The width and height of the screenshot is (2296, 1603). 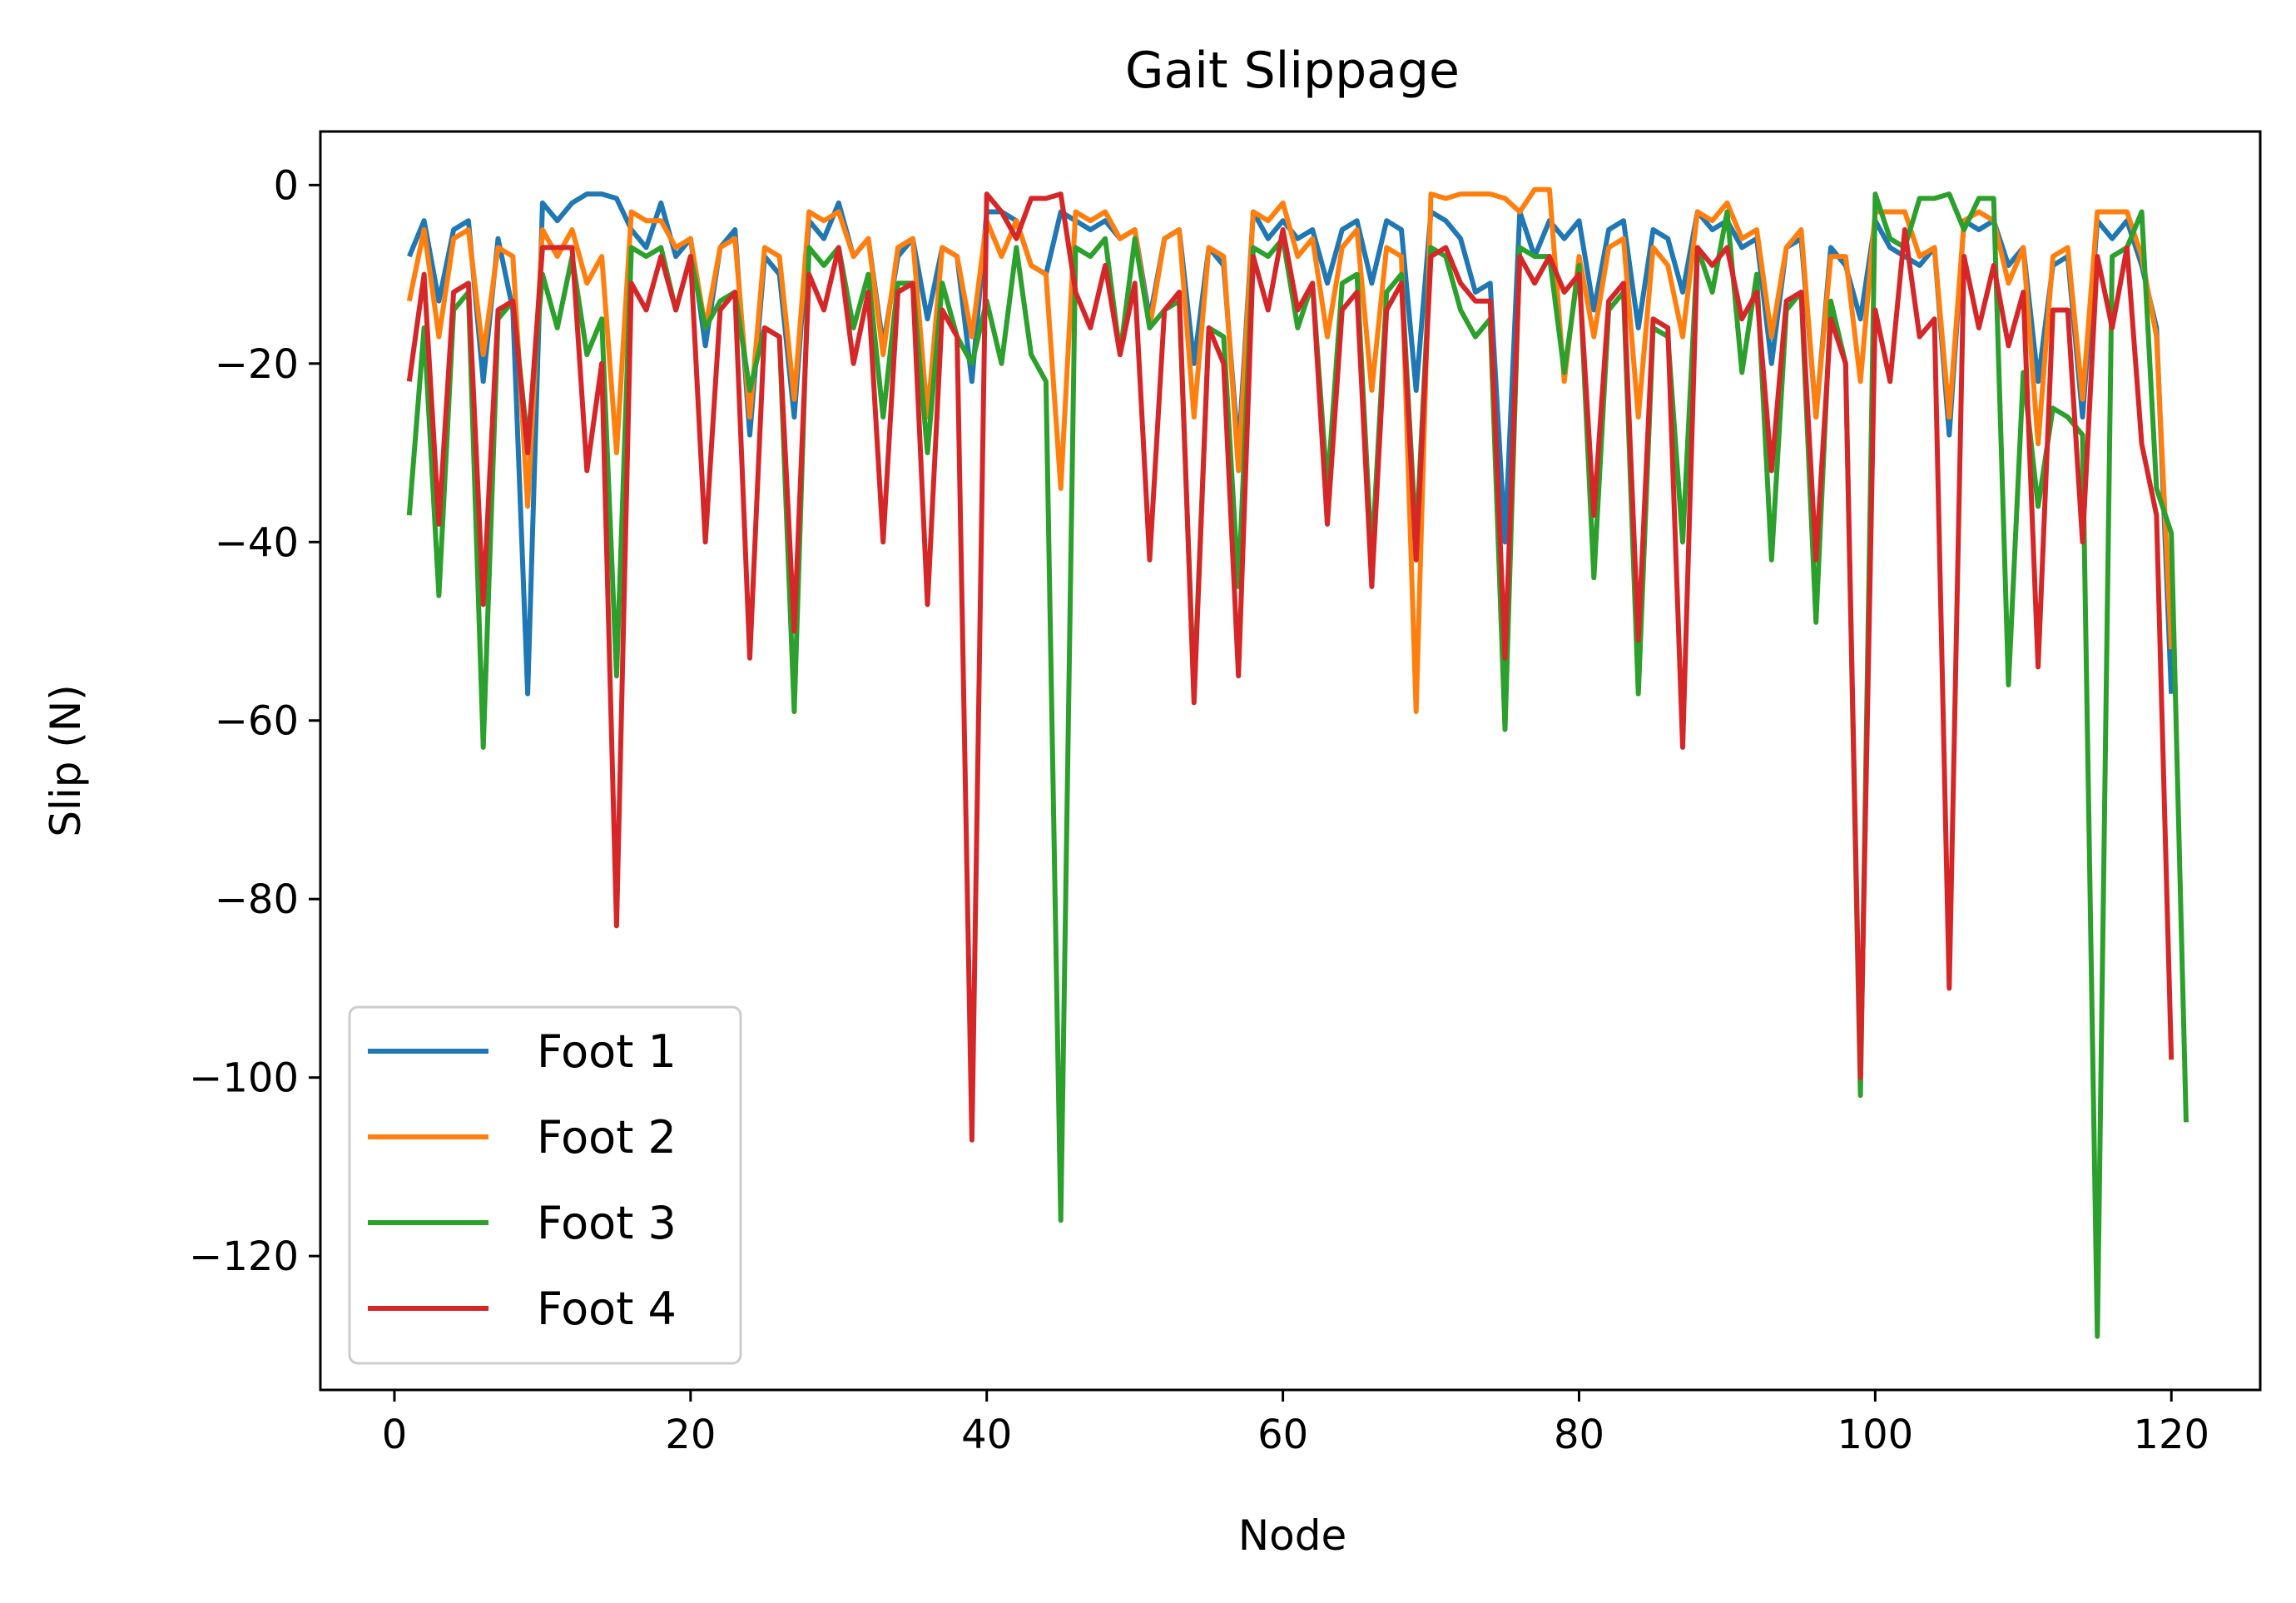 I want to click on legend: Foot 1 Foot 2 Foot 3 Foot 4, so click(x=545, y=1185).